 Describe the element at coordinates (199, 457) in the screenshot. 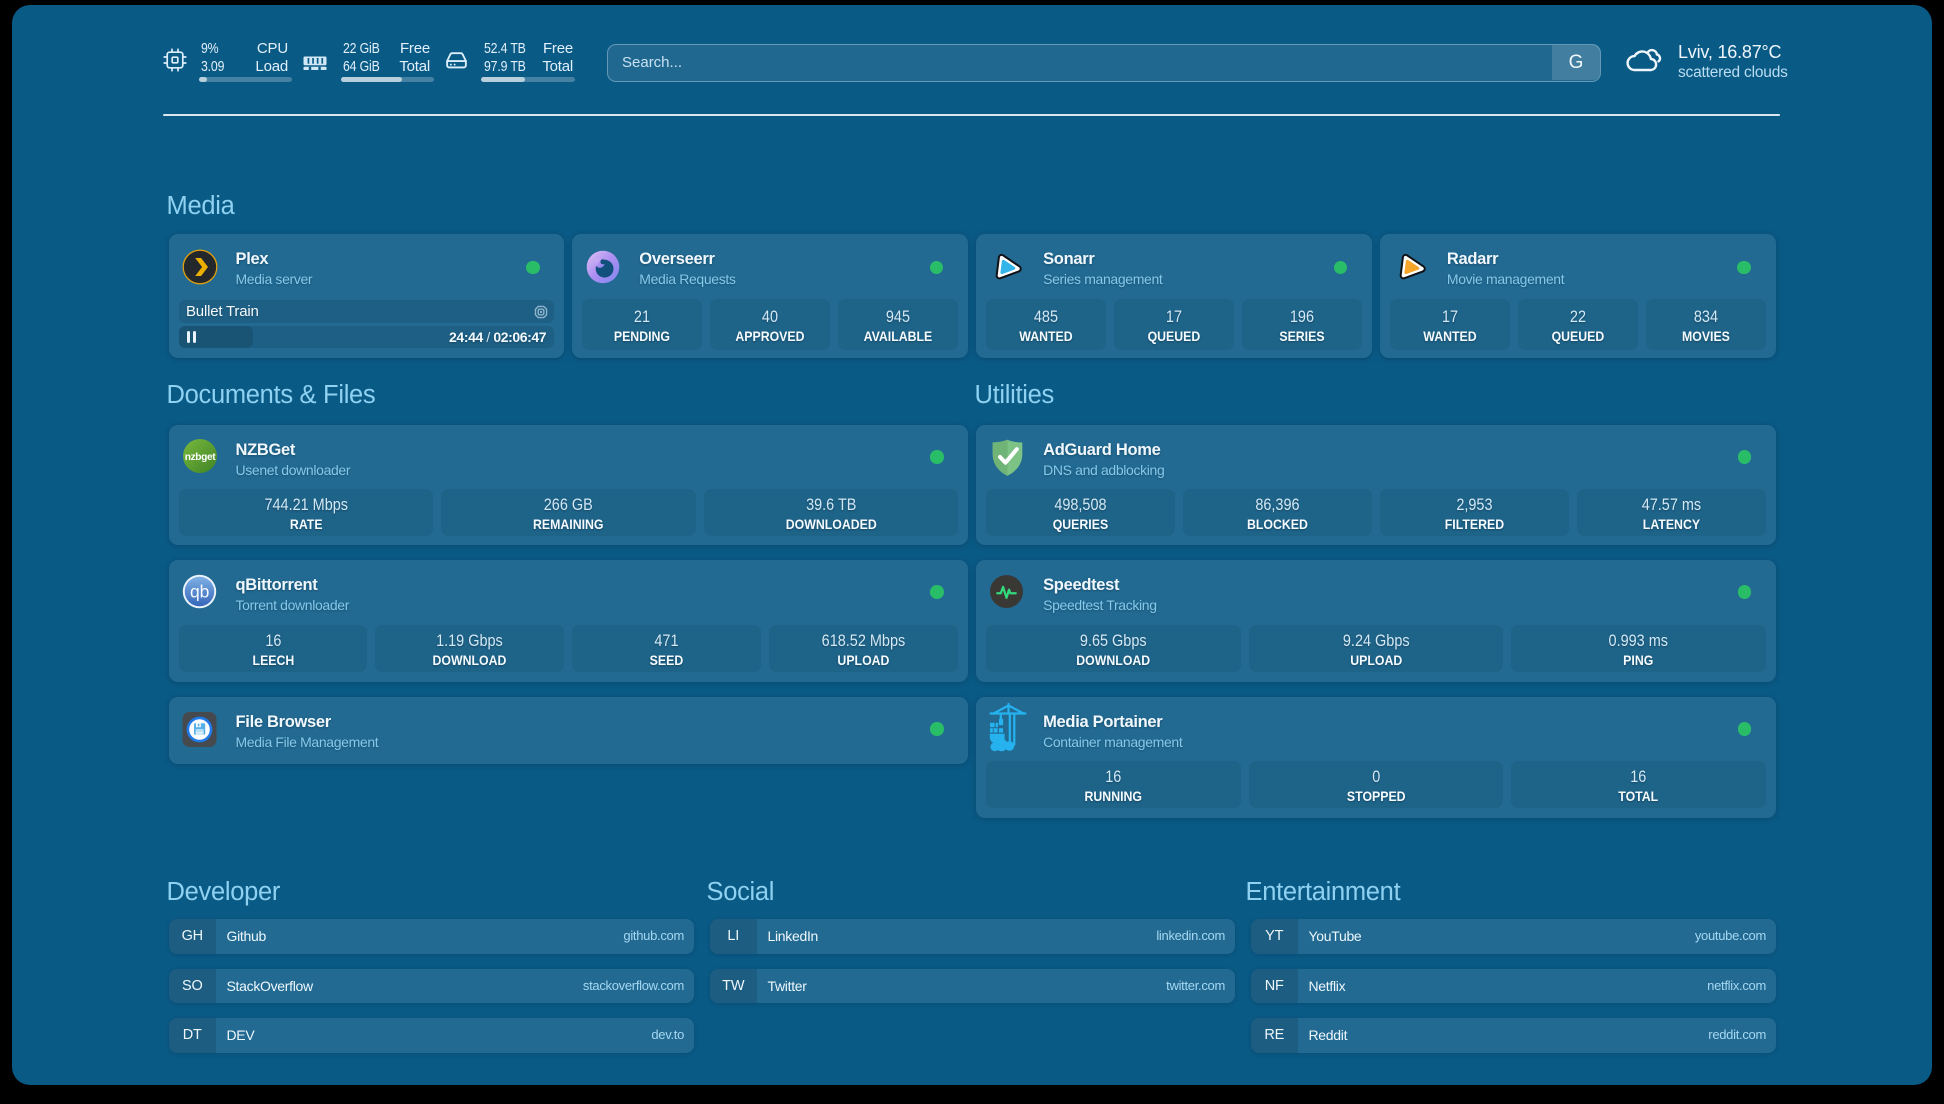

I see `svg-text: nzbget` at that location.